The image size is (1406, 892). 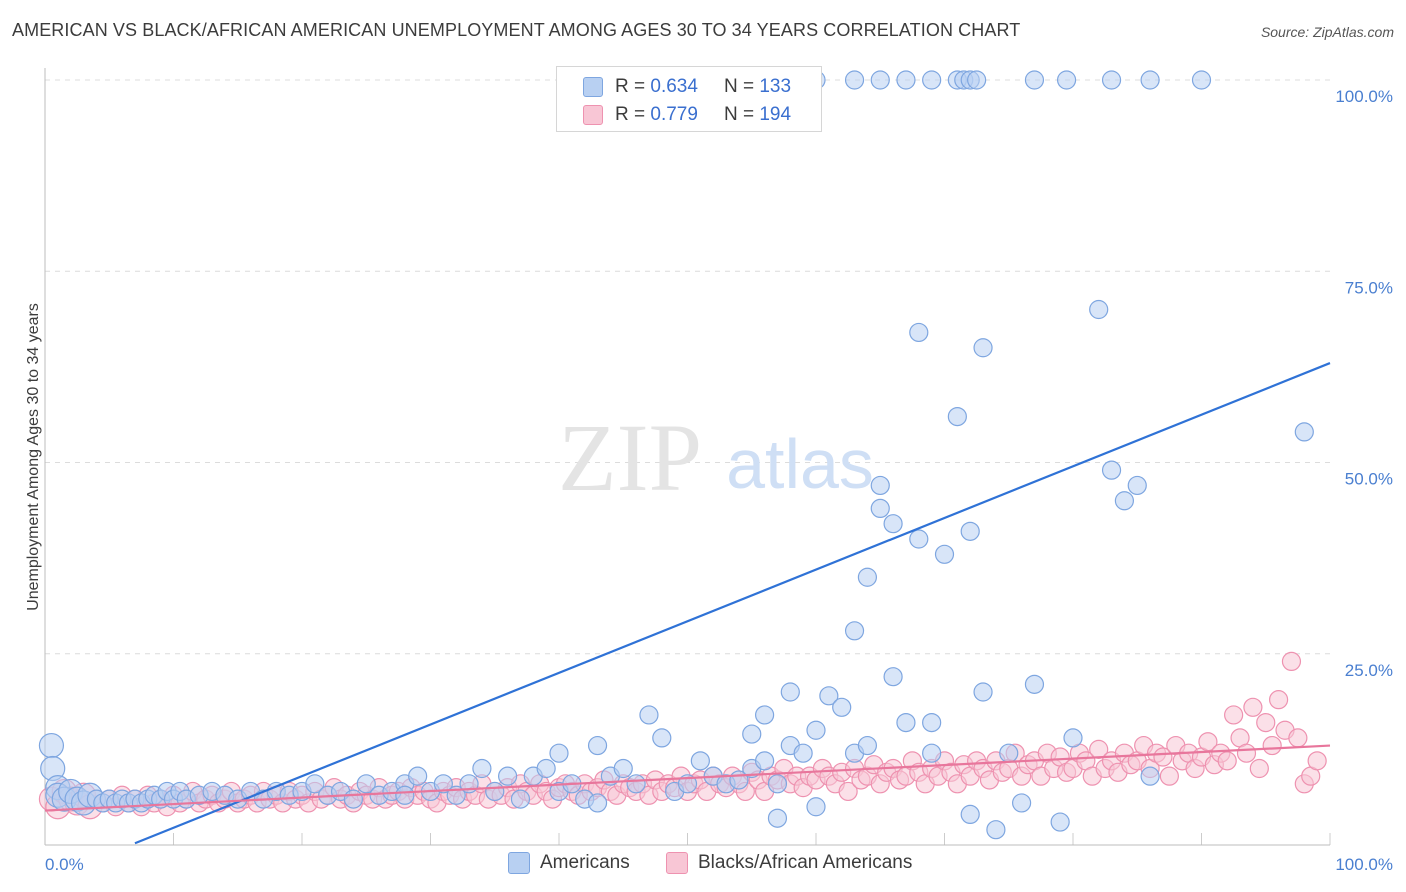 I want to click on y-tick-label: 75.0%, so click(x=1369, y=287).